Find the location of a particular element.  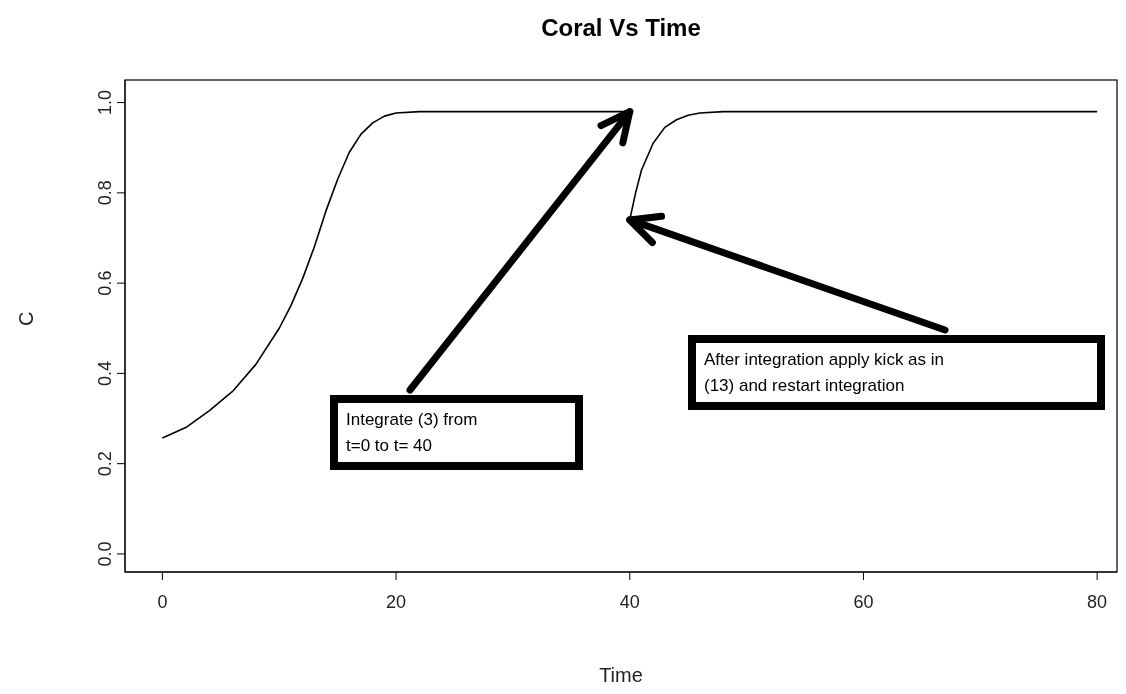

x-axis-title: Time is located at coordinates (621, 675).